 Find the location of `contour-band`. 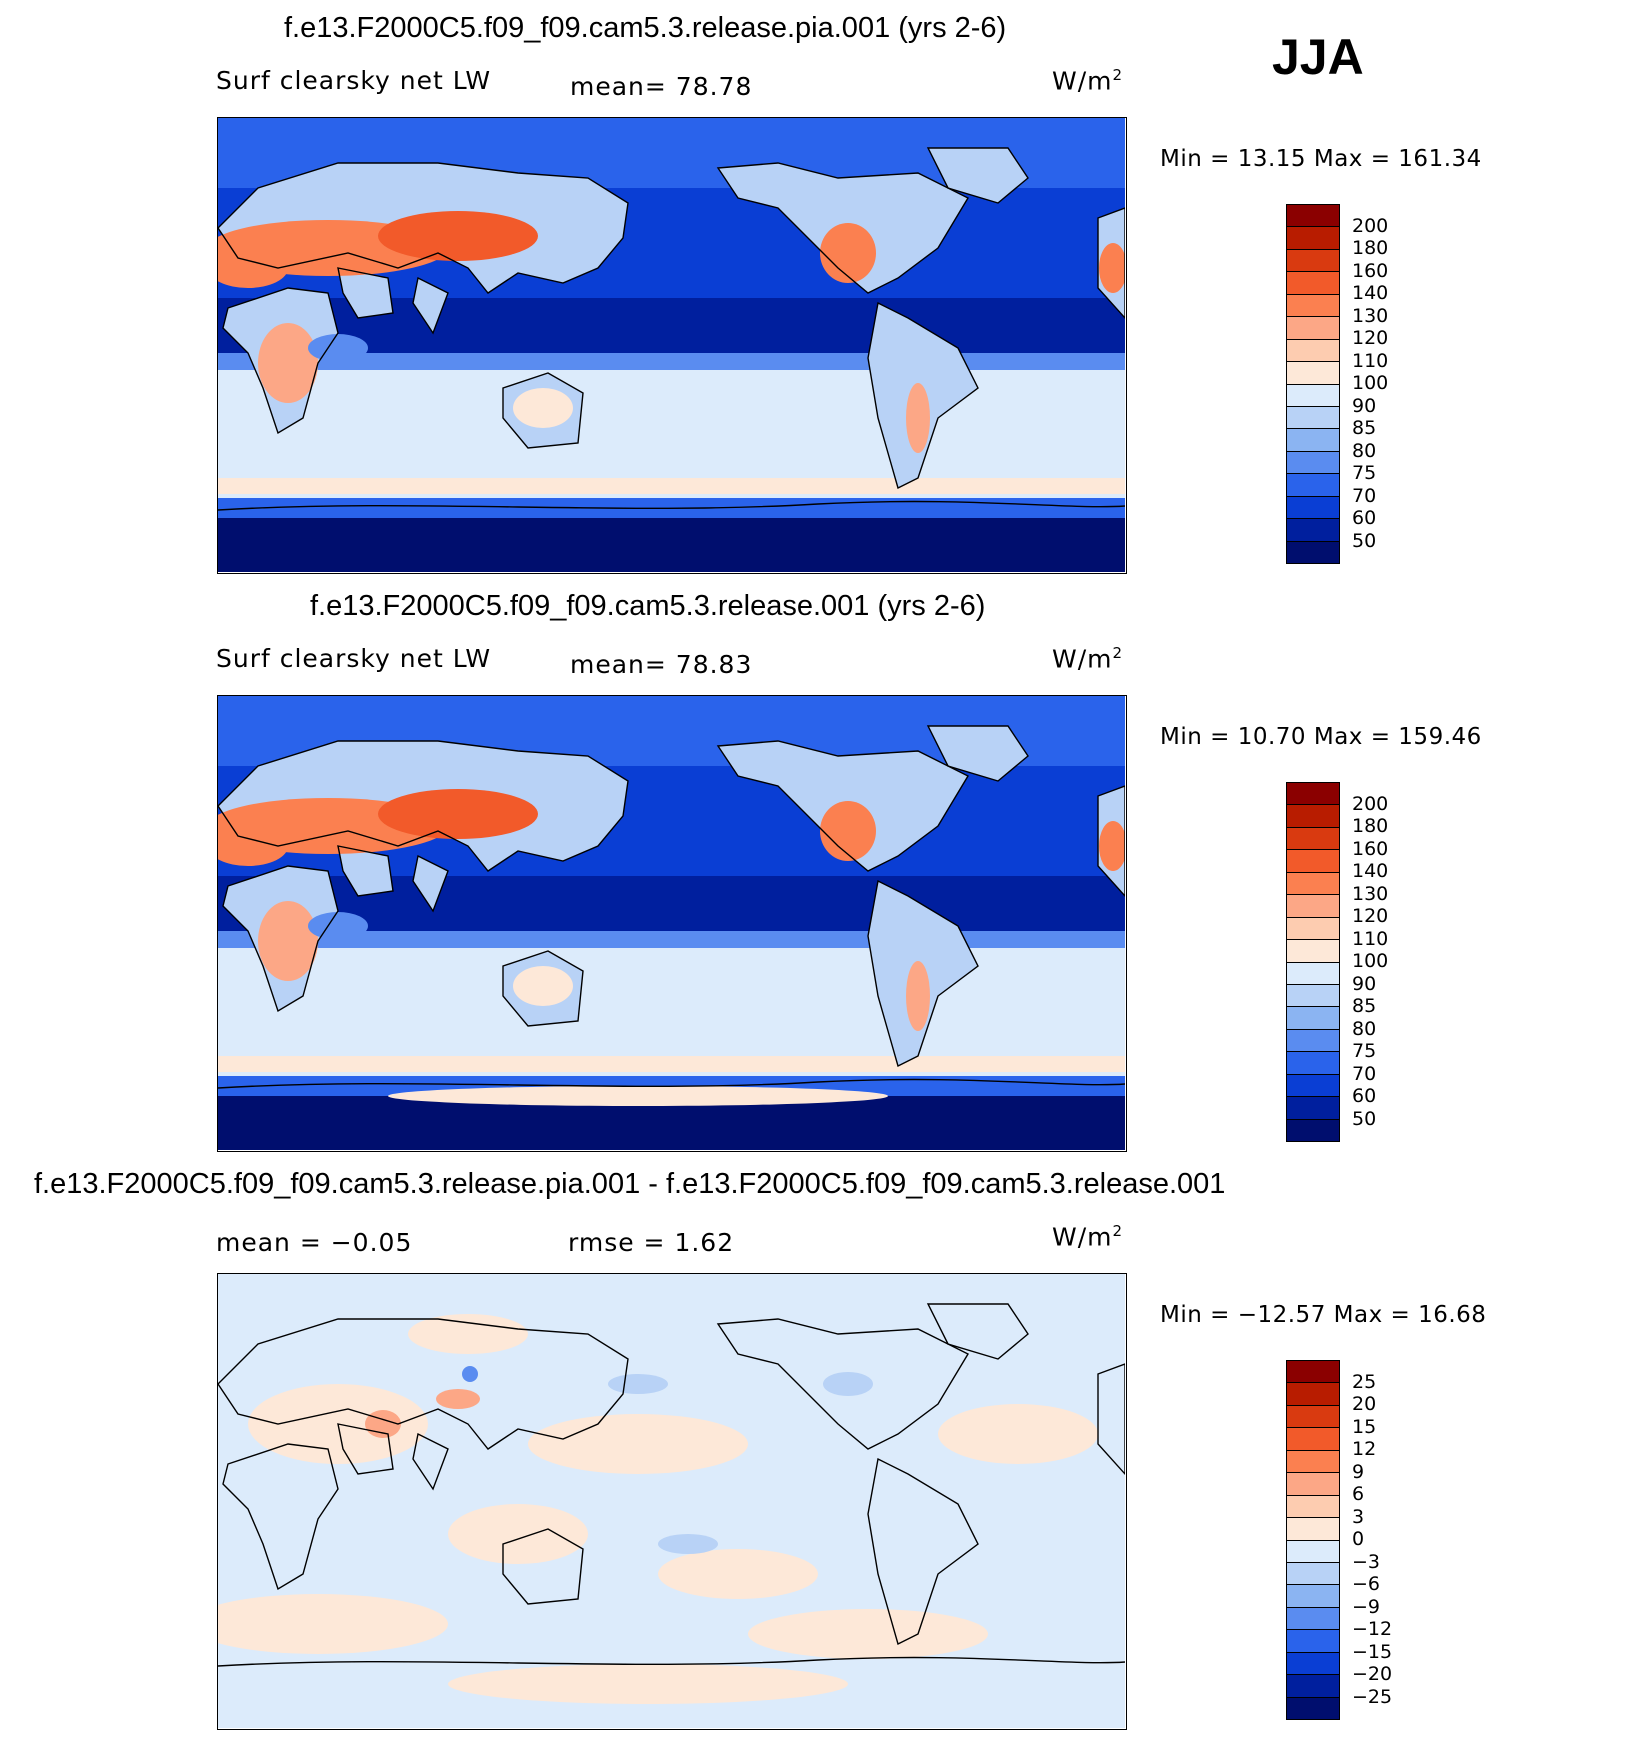

contour-band is located at coordinates (671, 545).